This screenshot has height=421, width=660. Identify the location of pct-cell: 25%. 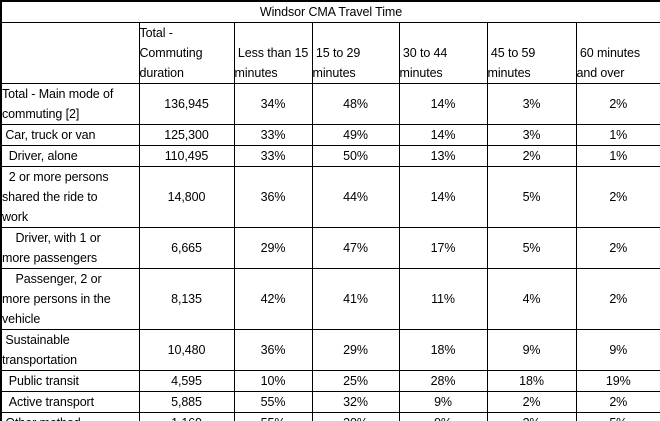
(355, 381).